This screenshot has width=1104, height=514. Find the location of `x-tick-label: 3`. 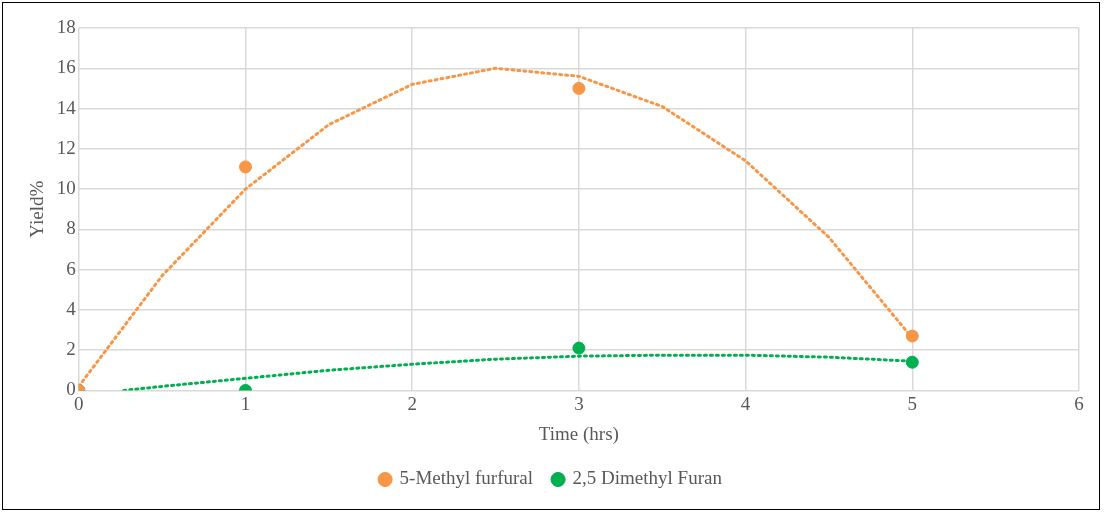

x-tick-label: 3 is located at coordinates (579, 403).